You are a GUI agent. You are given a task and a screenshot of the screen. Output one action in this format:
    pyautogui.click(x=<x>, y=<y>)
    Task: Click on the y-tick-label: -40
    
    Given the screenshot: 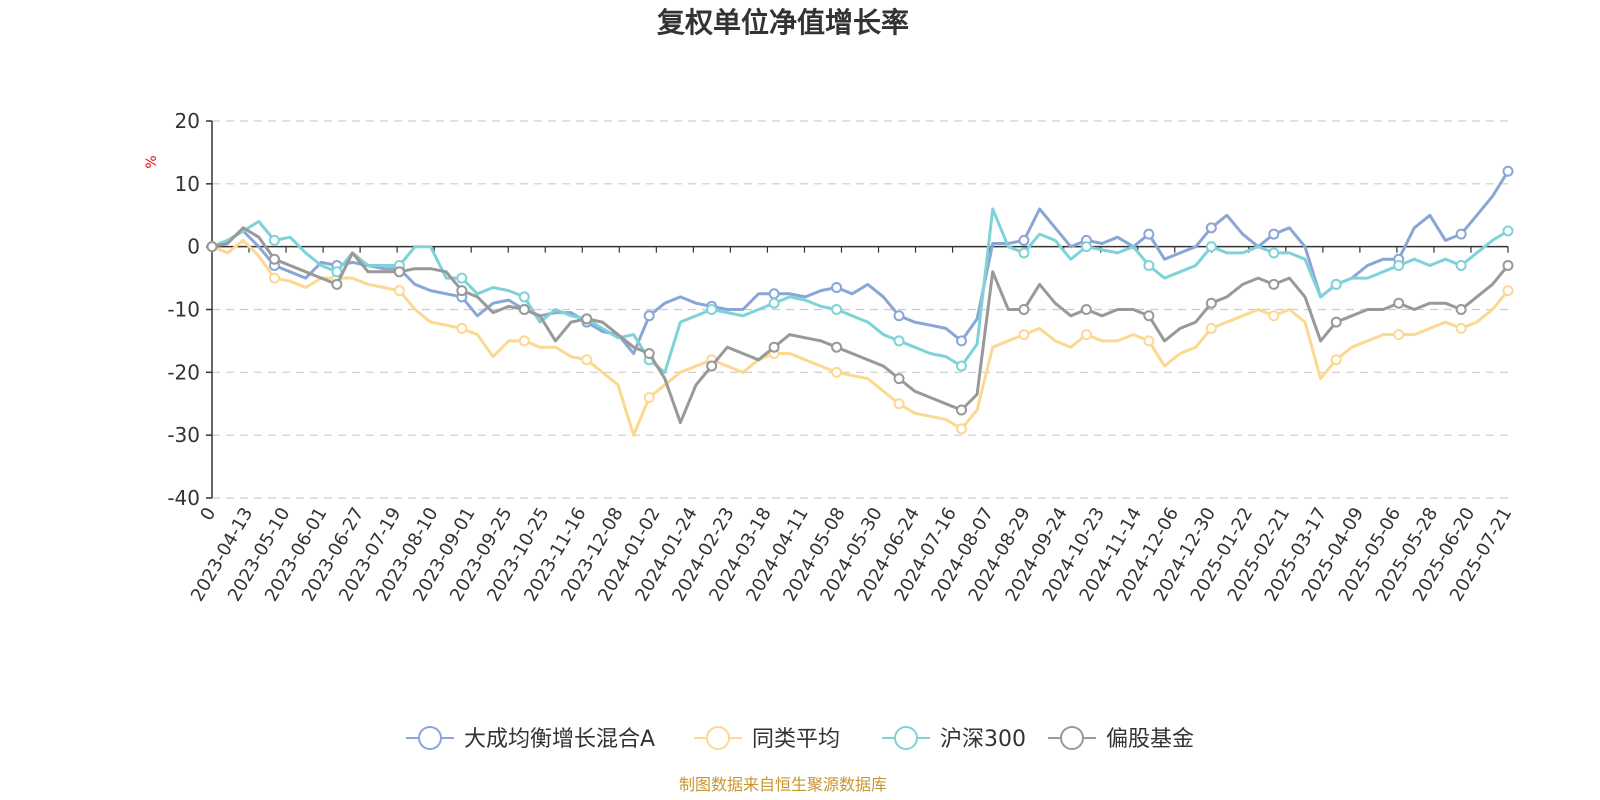 What is the action you would take?
    pyautogui.click(x=183, y=498)
    